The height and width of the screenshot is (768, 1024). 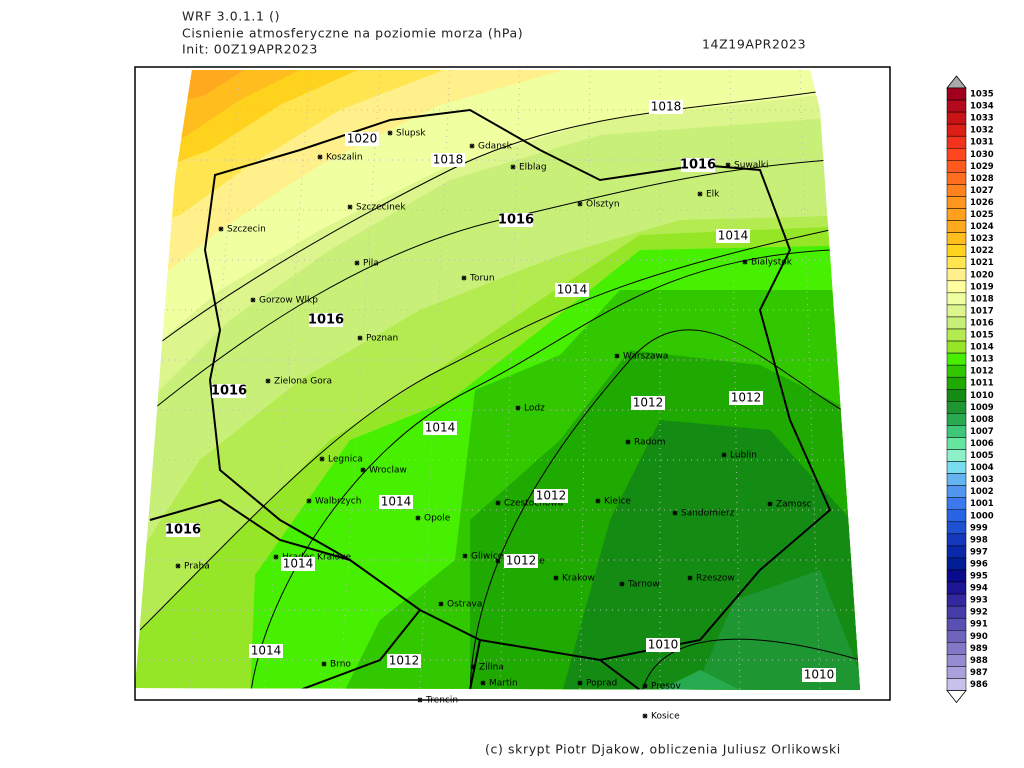 What do you see at coordinates (340, 665) in the screenshot?
I see `city-name: Brno` at bounding box center [340, 665].